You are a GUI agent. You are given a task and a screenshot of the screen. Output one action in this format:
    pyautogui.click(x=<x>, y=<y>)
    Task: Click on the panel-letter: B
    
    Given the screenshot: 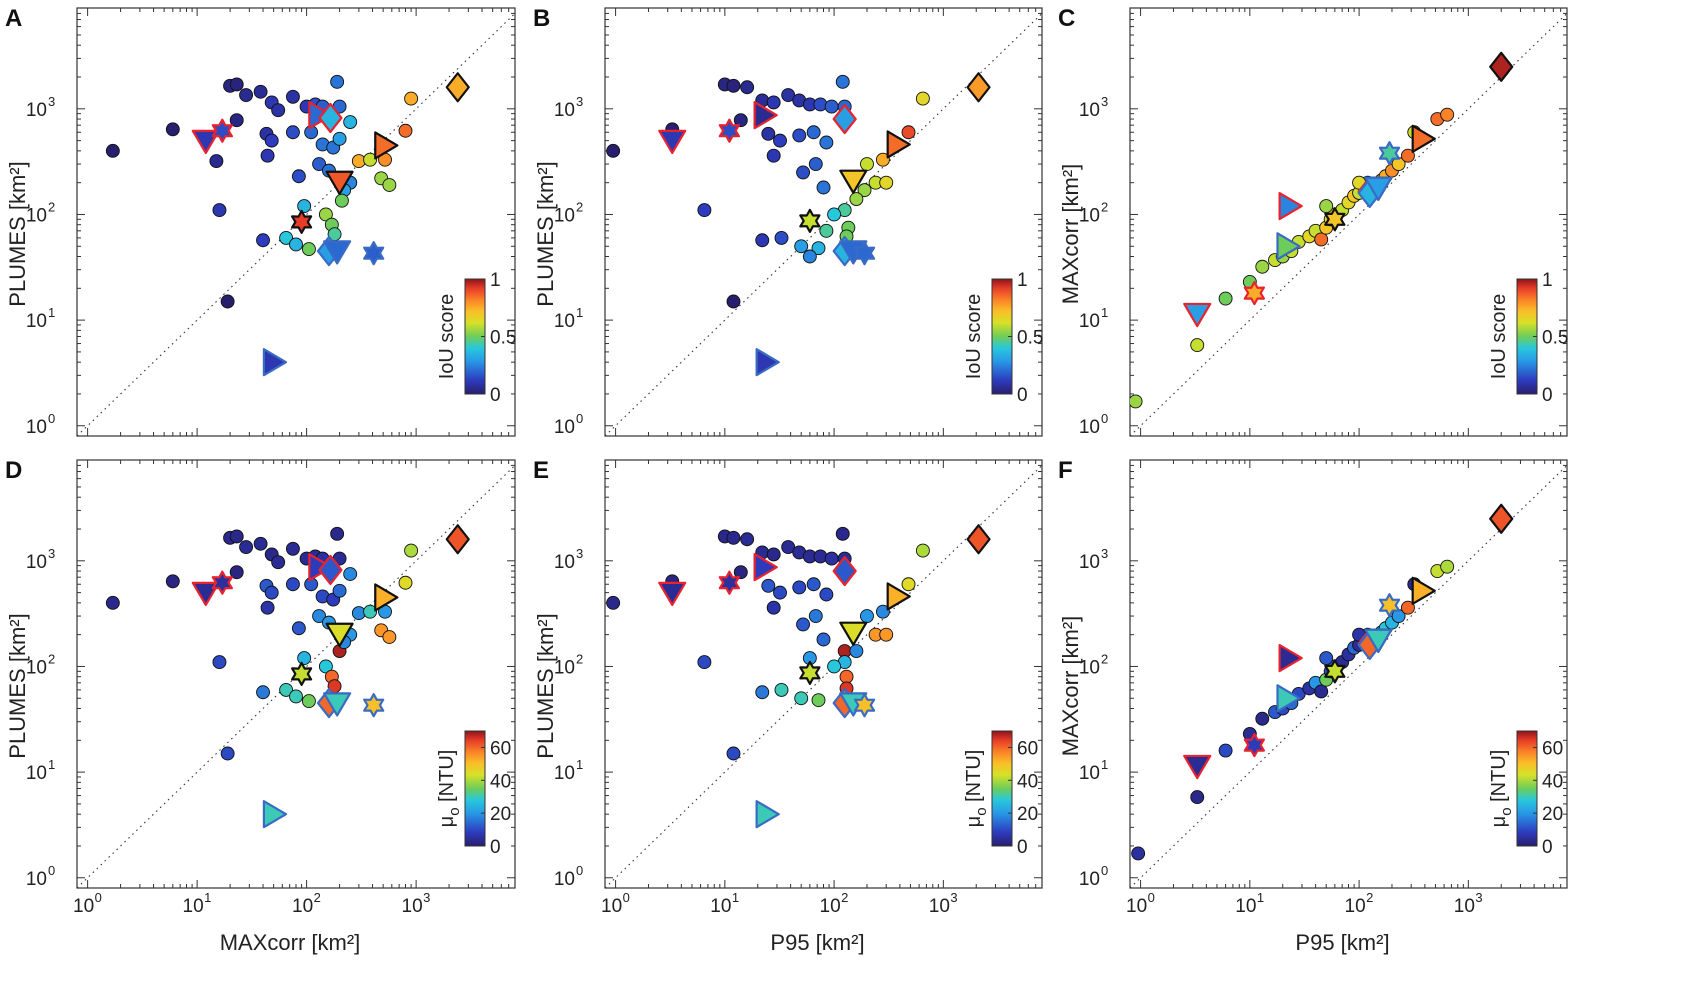 What is the action you would take?
    pyautogui.click(x=541, y=18)
    